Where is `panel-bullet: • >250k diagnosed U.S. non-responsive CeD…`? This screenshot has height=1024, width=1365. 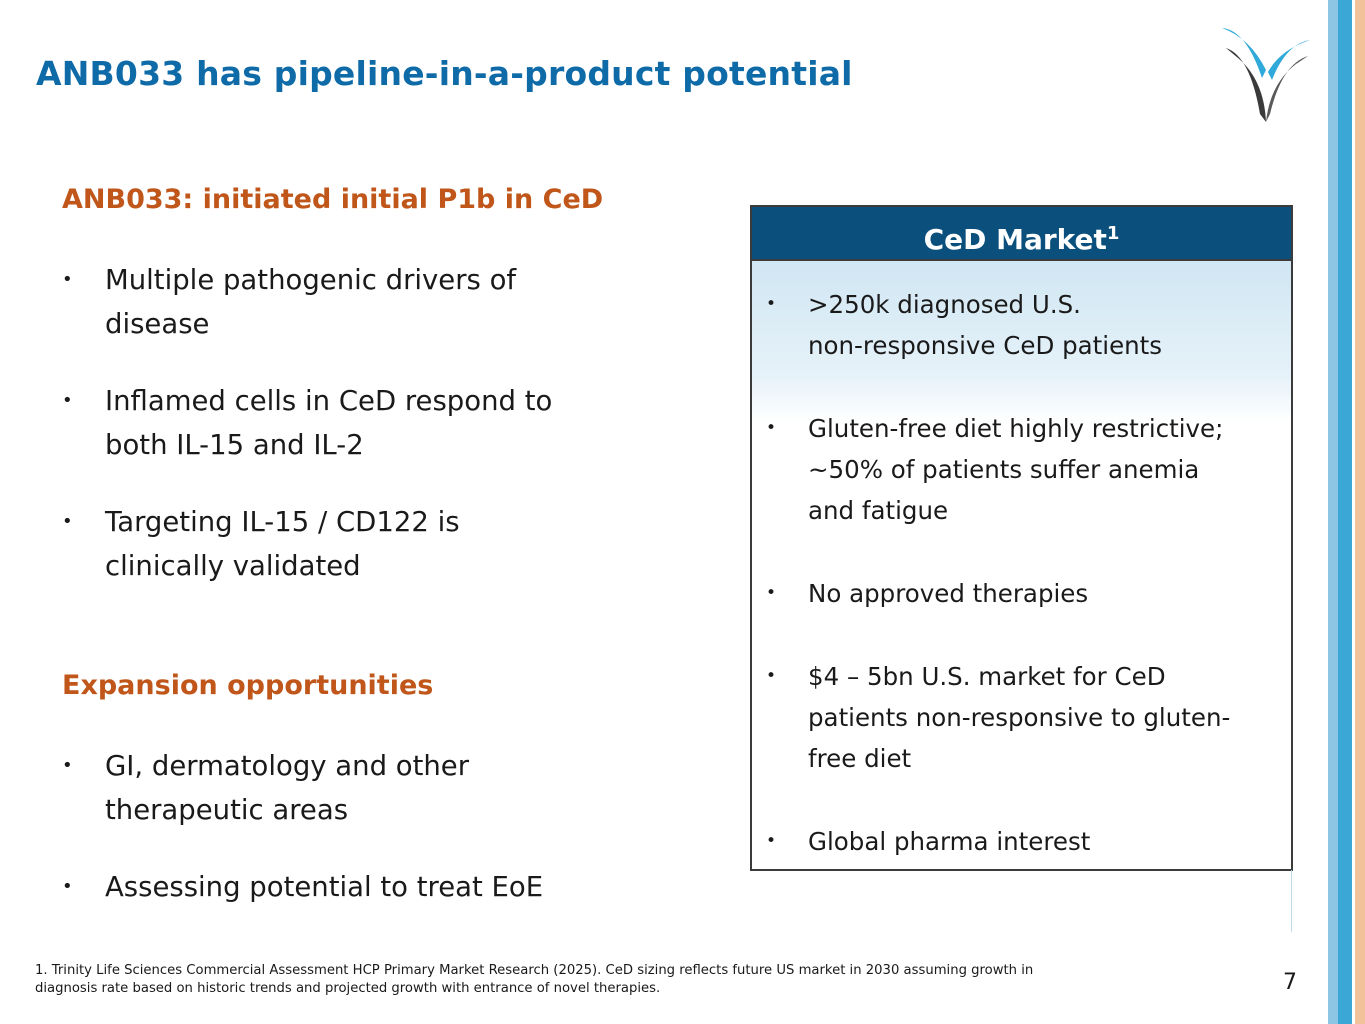
panel-bullet: • >250k diagnosed U.S. non-responsive CeD… is located at coordinates (1021, 325).